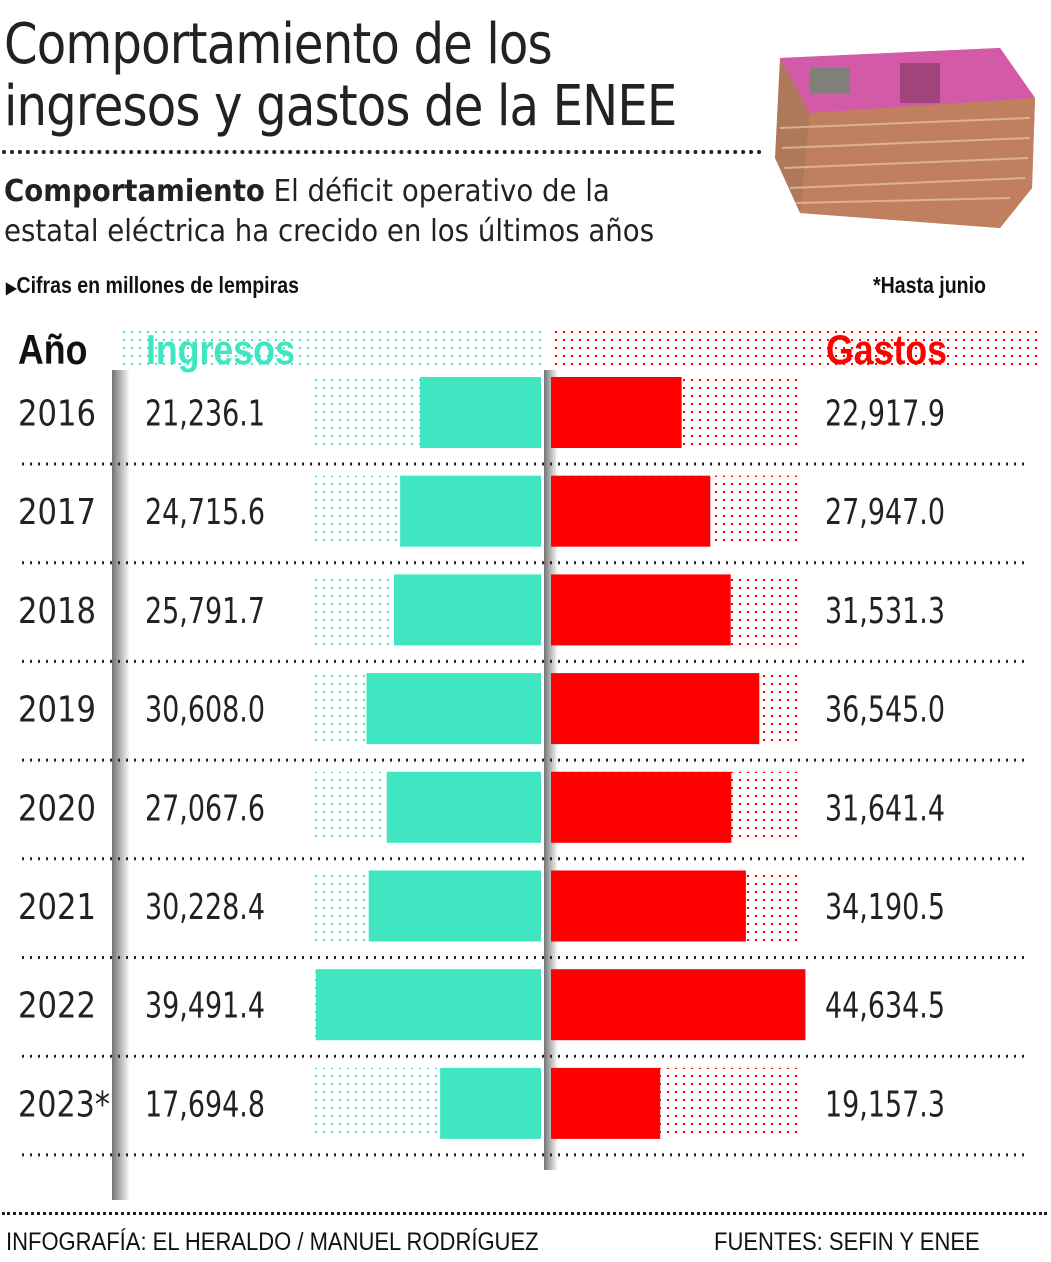 This screenshot has height=1262, width=1051. I want to click on title-divider, so click(382, 152).